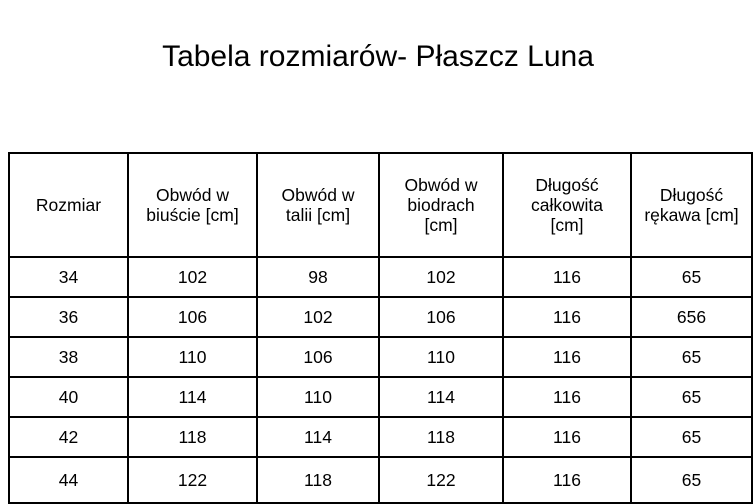 Image resolution: width=756 pixels, height=504 pixels. I want to click on table-cell: 34, so click(68, 277).